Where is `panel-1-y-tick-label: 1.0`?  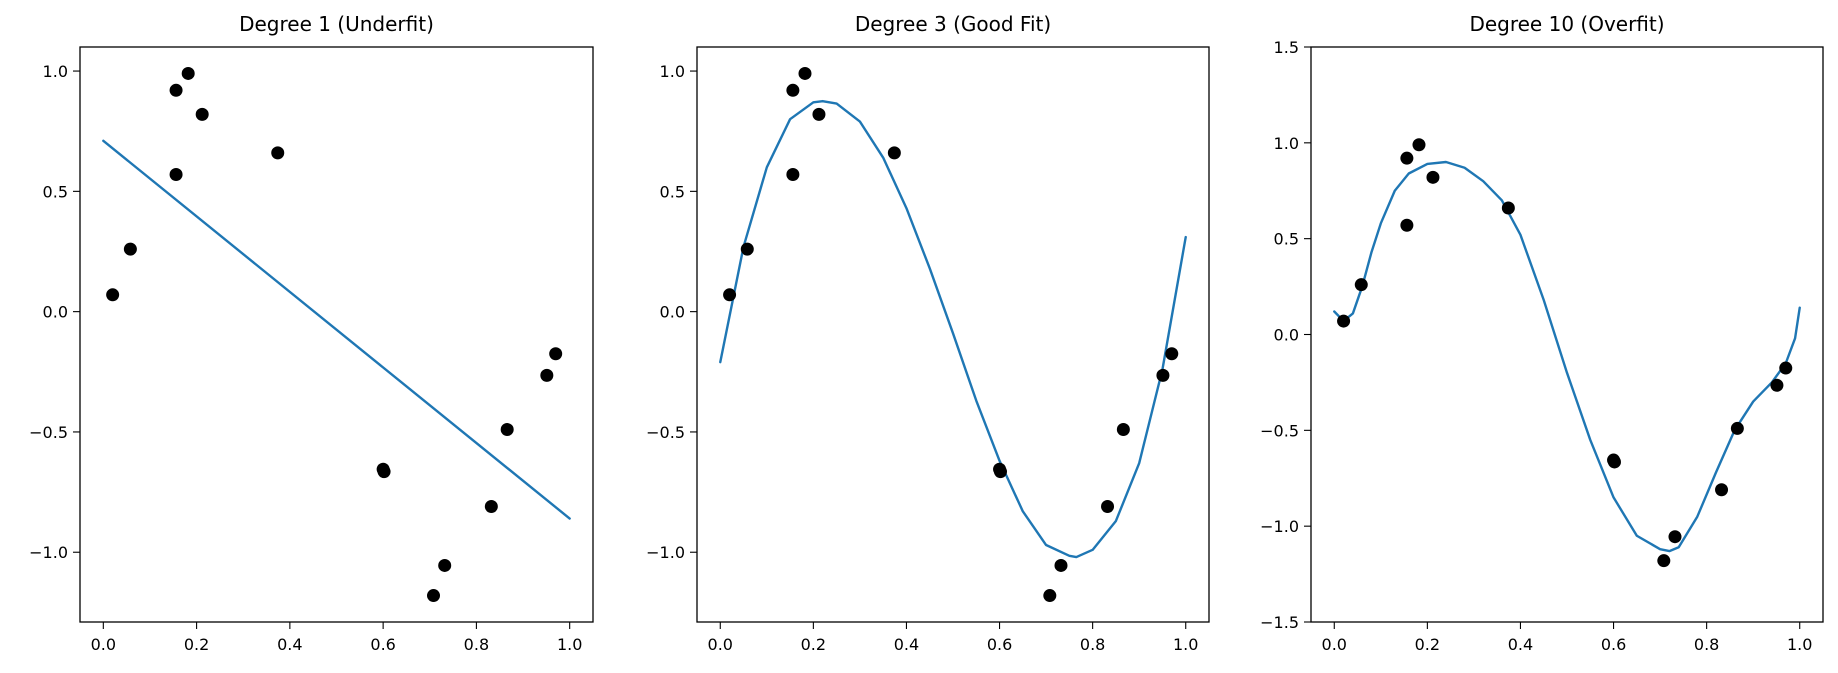 panel-1-y-tick-label: 1.0 is located at coordinates (55, 71).